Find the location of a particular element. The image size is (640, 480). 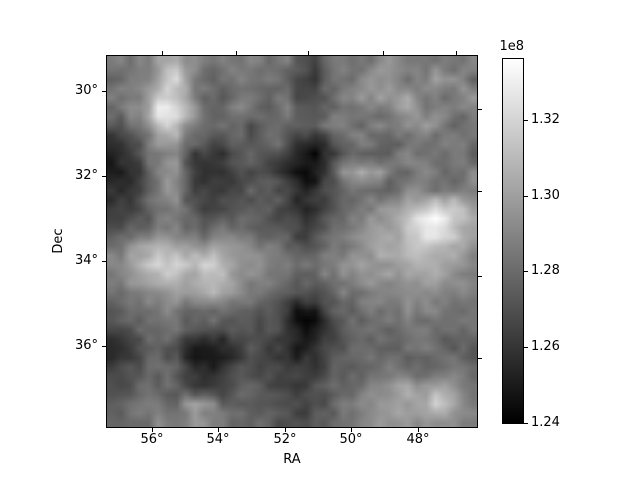

colorbar-gradient is located at coordinates (513, 241).